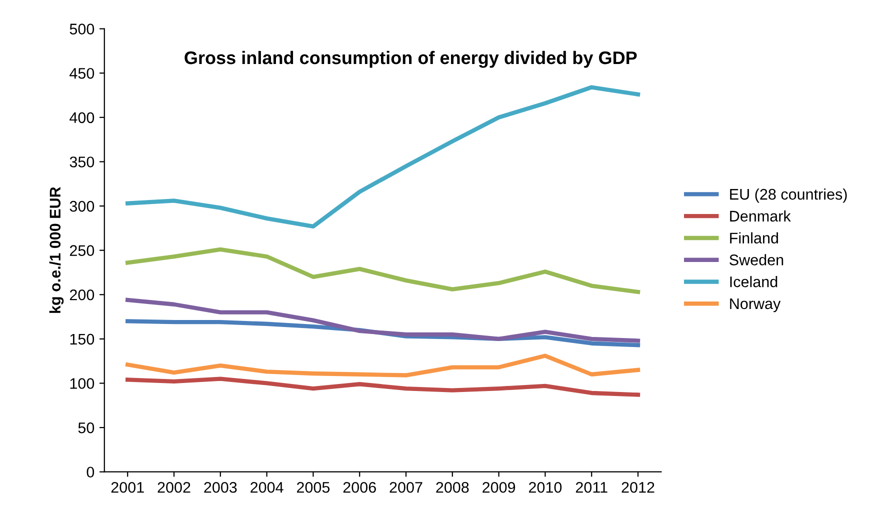 The width and height of the screenshot is (870, 514). I want to click on x-tick-label: 2005, so click(313, 487).